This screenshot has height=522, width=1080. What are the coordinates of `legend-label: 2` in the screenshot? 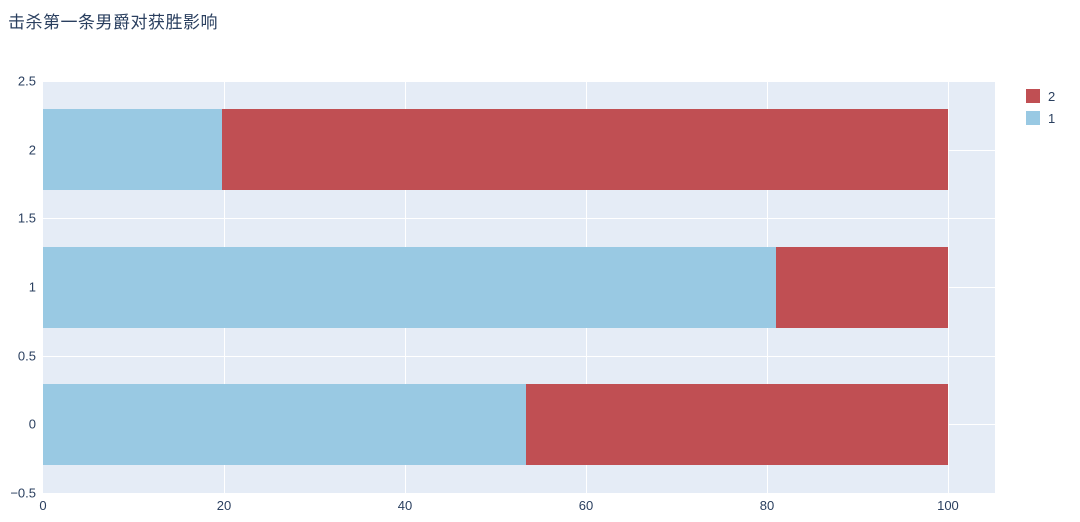 It's located at (1052, 96).